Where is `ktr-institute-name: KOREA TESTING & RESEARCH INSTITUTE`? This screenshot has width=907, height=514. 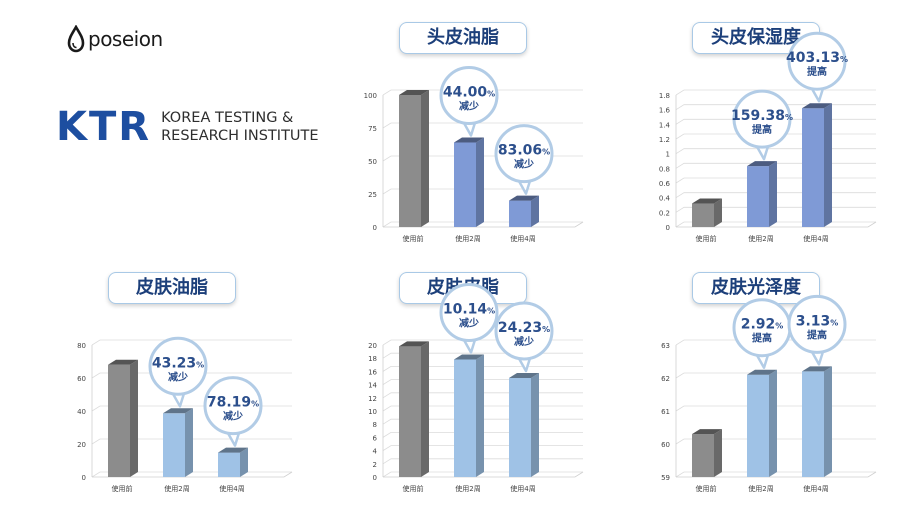
ktr-institute-name: KOREA TESTING & RESEARCH INSTITUTE is located at coordinates (239, 127).